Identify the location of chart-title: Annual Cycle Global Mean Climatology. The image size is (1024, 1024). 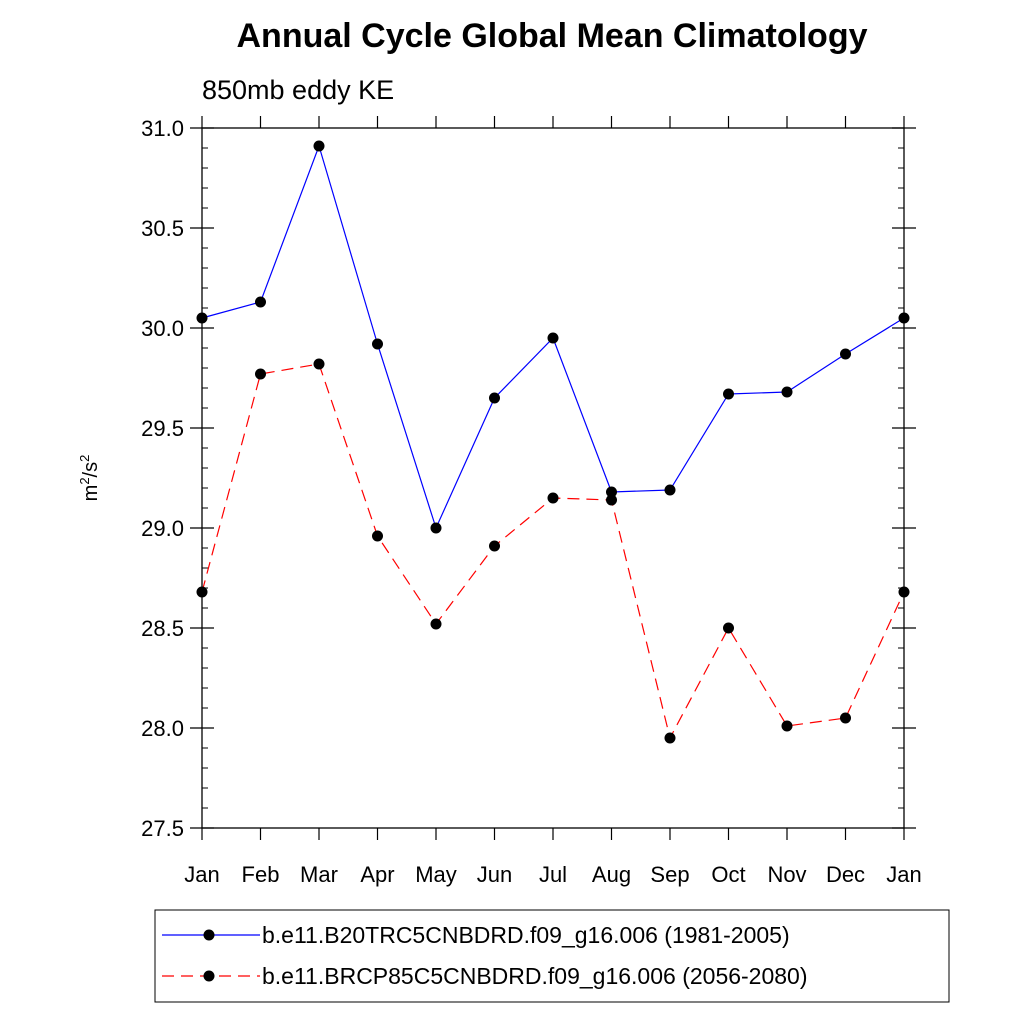
(552, 36).